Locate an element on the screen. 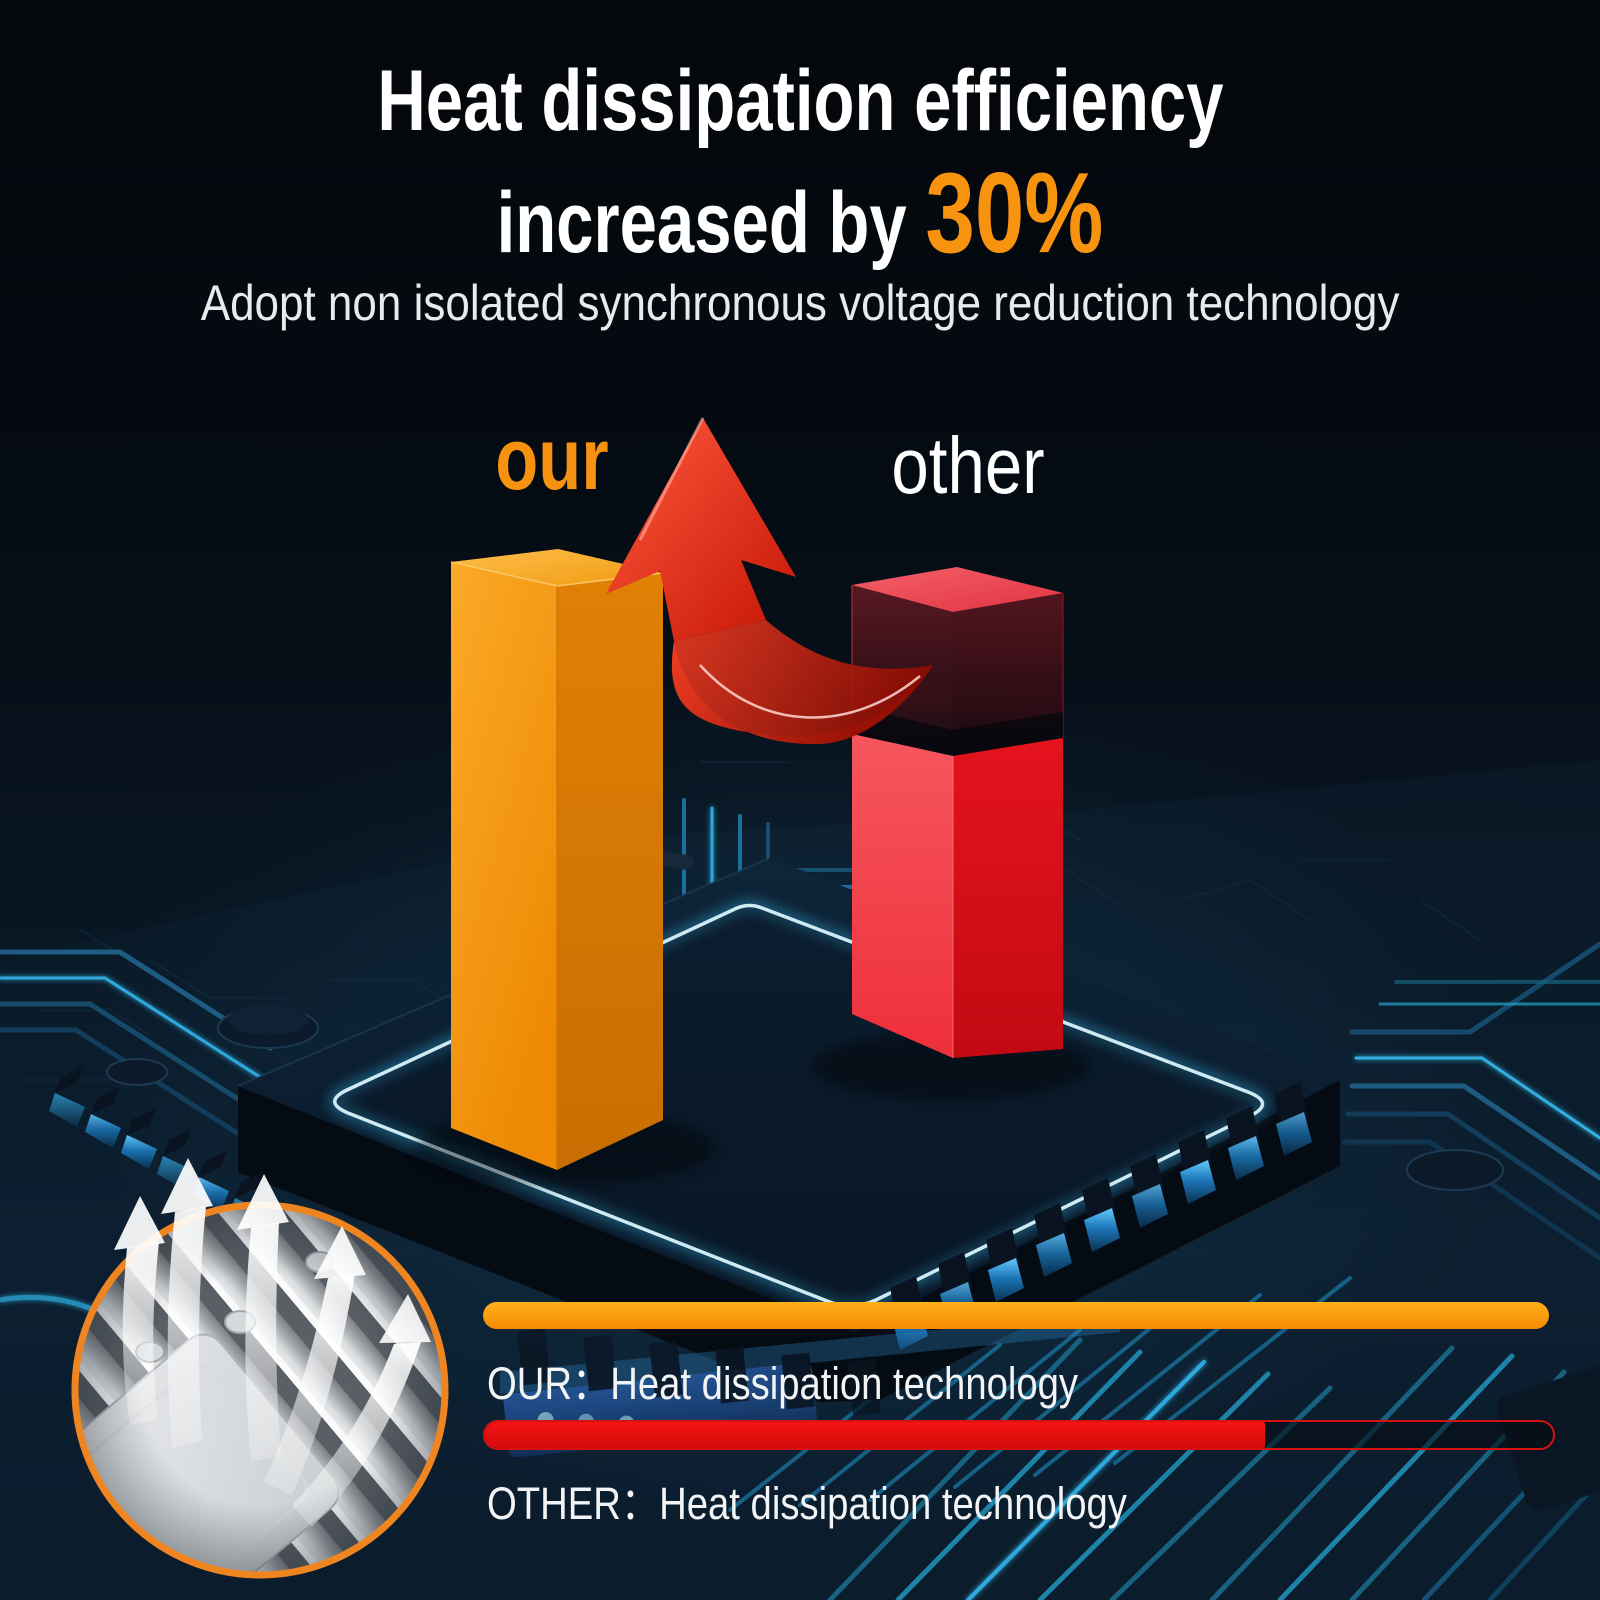  bar-other-ghost-right is located at coordinates (1008, 674).